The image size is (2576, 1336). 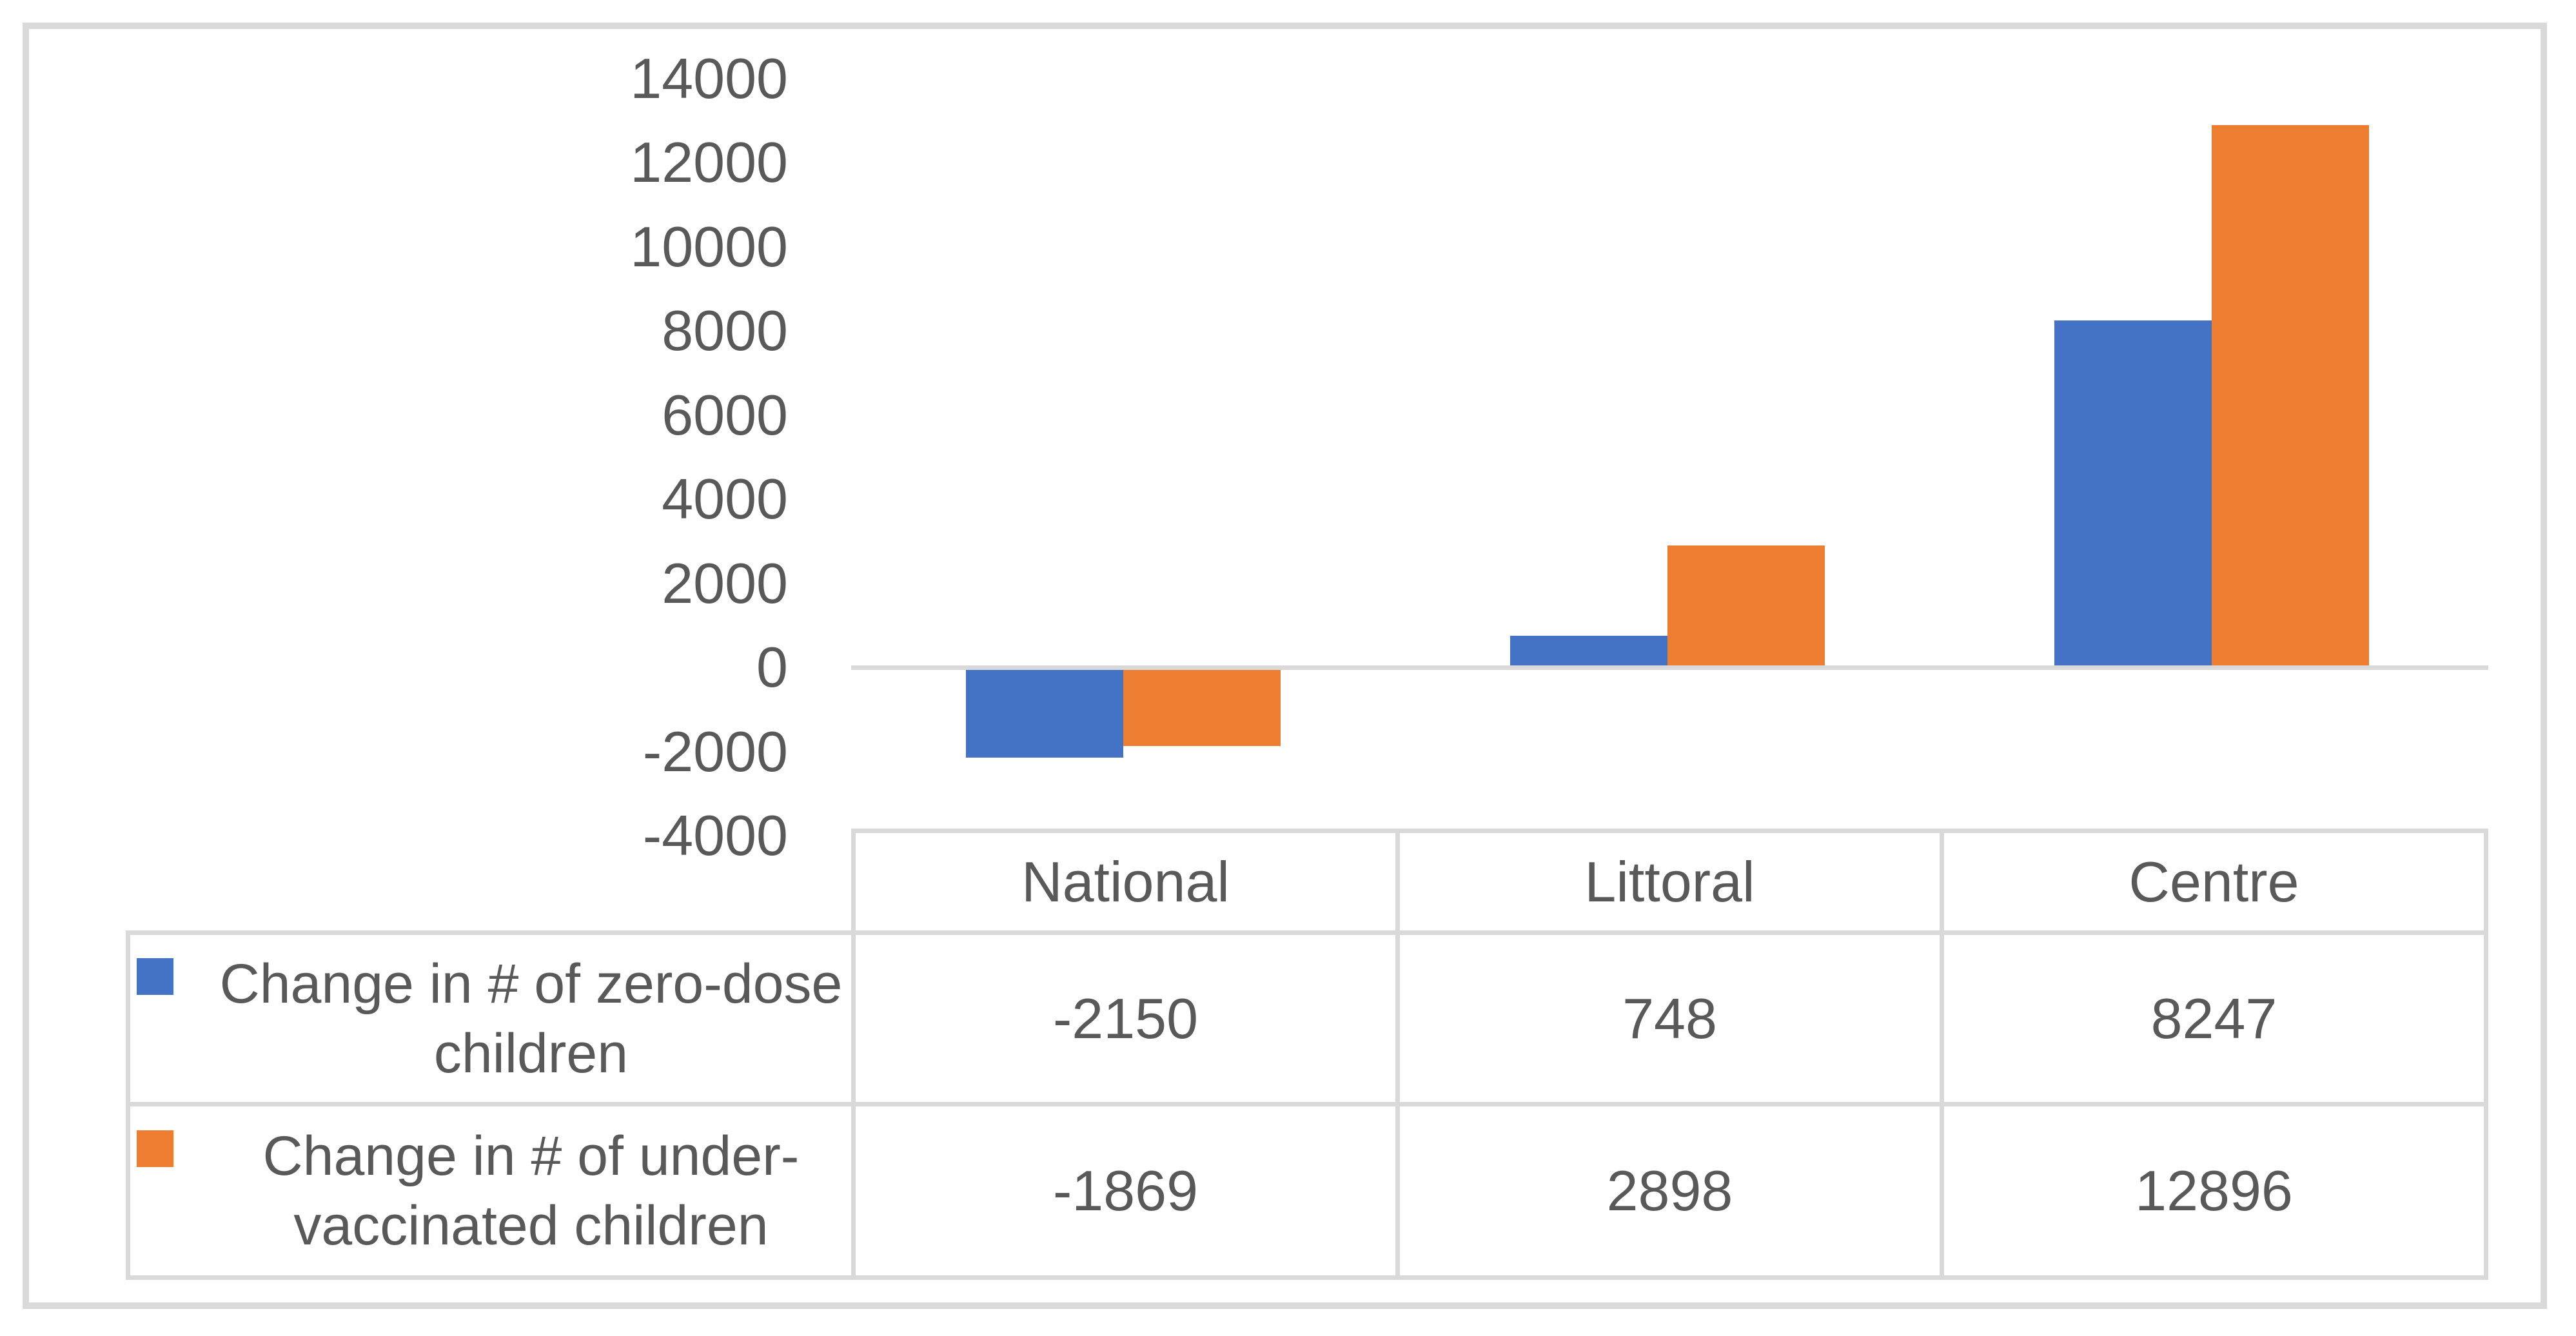 I want to click on bar-under-vaccinated-littoral, so click(x=1746, y=606).